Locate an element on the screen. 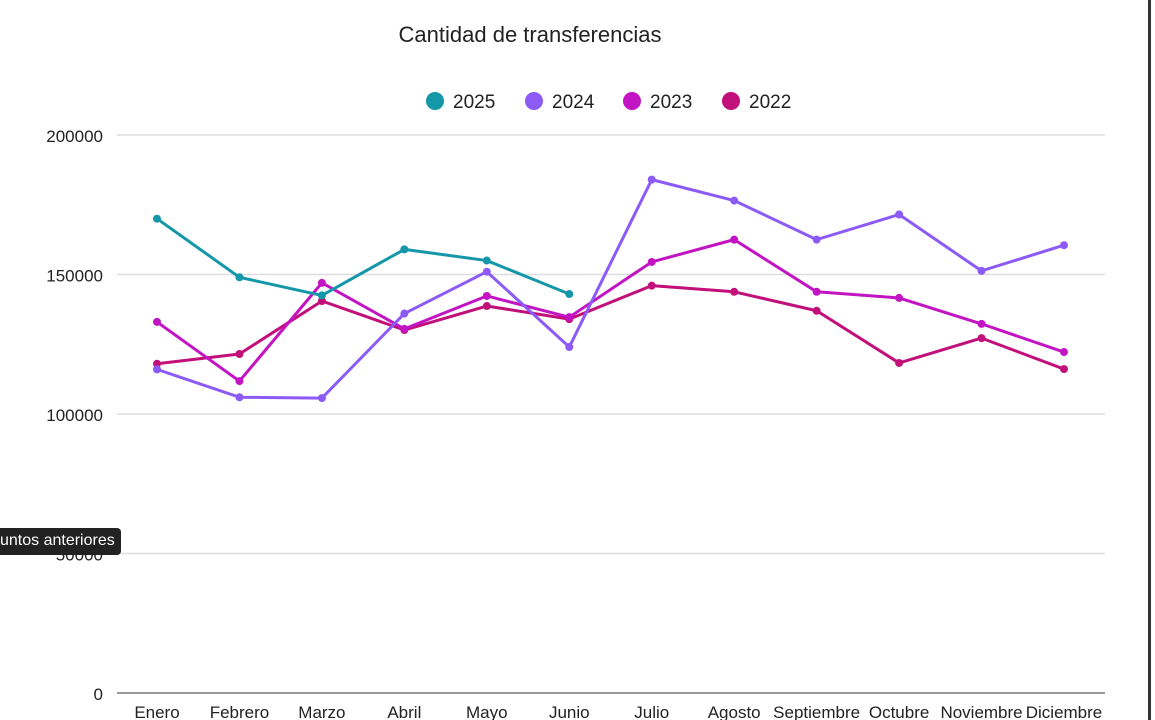  legend-label: 2024 is located at coordinates (573, 102).